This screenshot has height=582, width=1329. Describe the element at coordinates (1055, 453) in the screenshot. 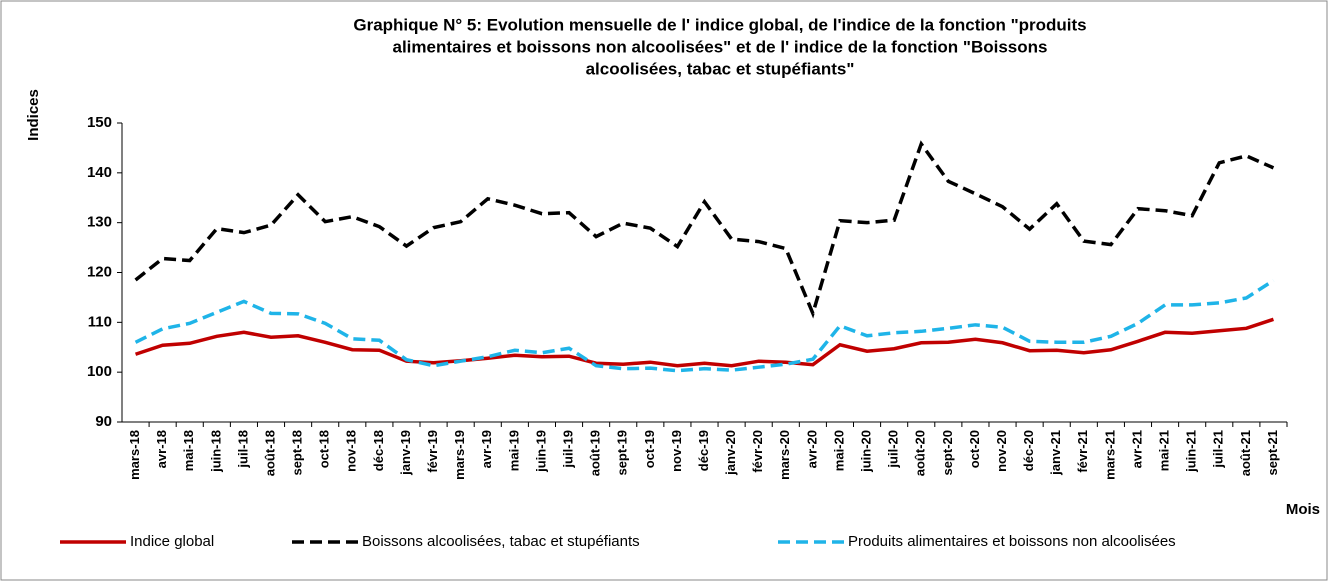

I see `x-tick-label: janv-21` at that location.